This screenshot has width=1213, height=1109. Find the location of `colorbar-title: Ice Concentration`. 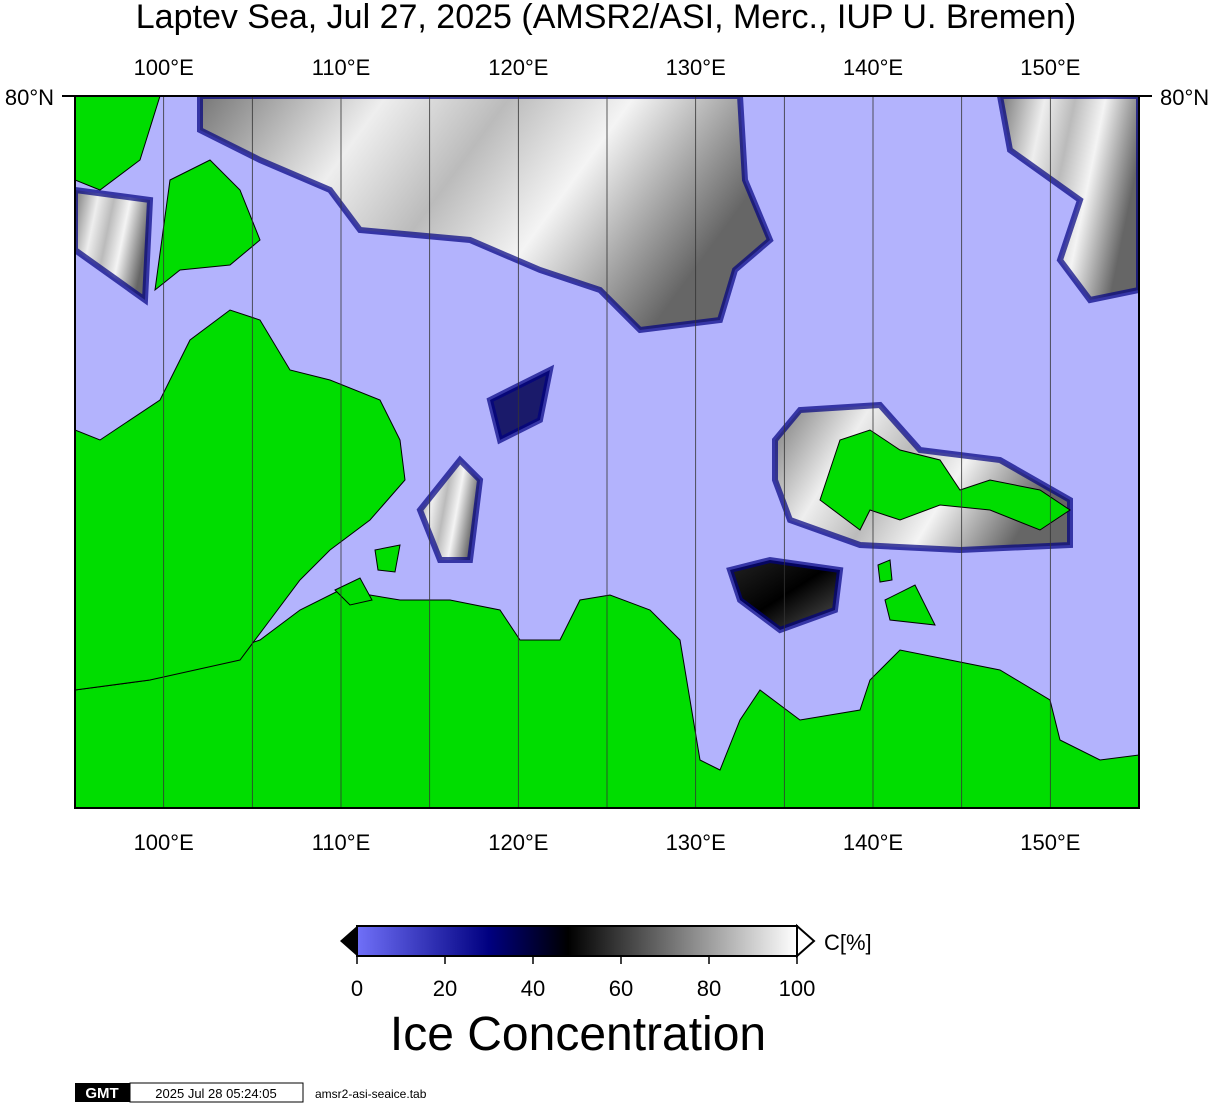

colorbar-title: Ice Concentration is located at coordinates (578, 1034).